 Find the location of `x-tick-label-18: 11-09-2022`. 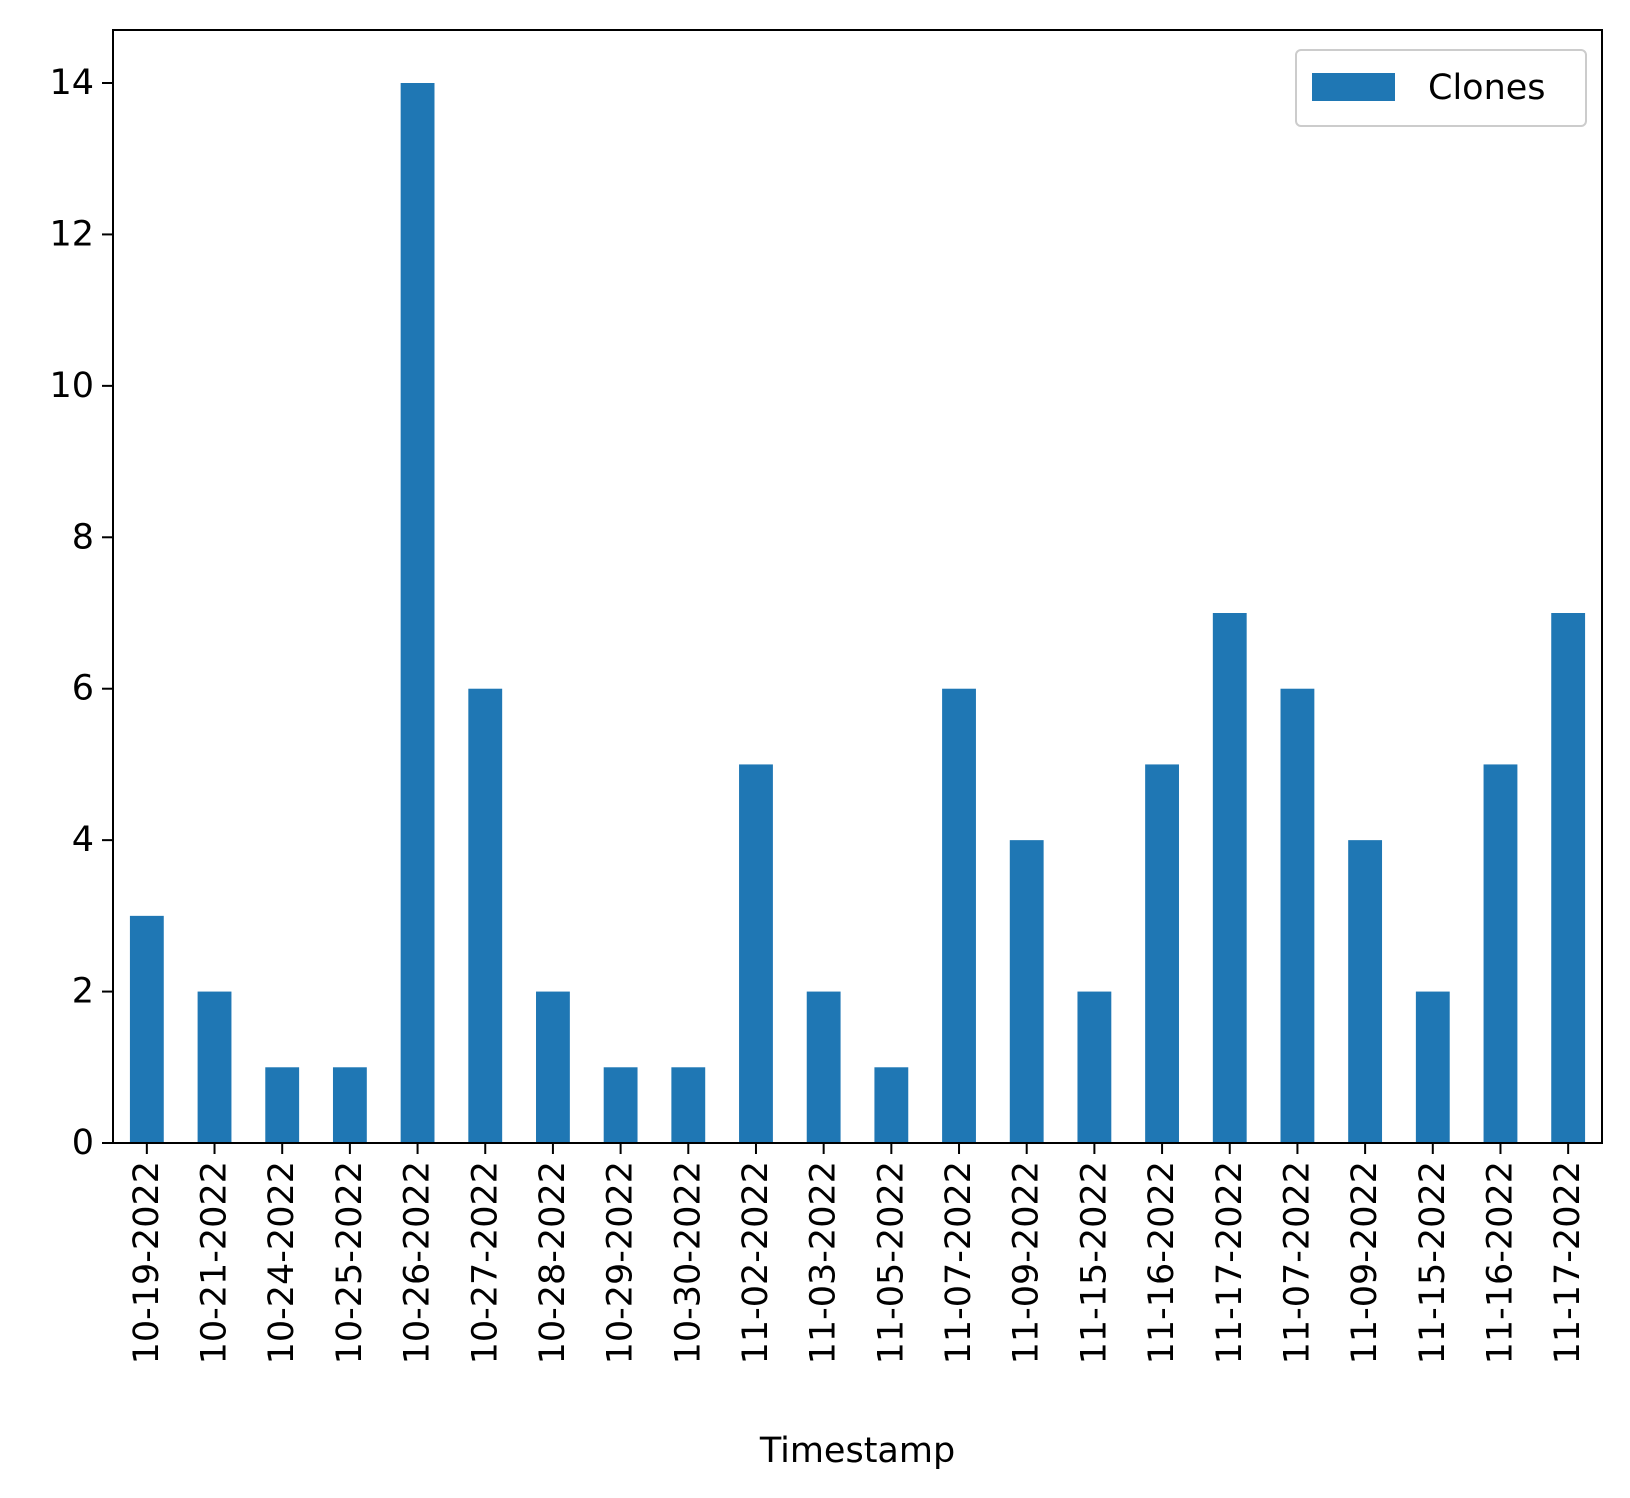

x-tick-label-18: 11-09-2022 is located at coordinates (1365, 1262).